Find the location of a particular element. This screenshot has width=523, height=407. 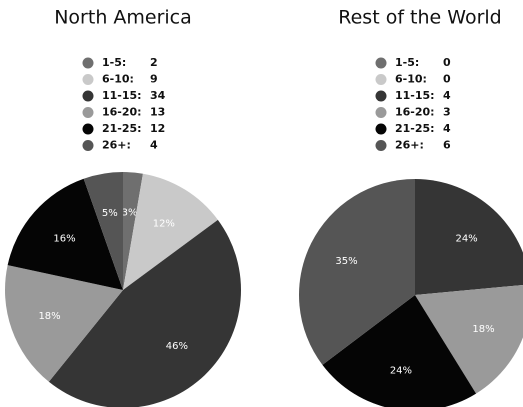

legend-value: 6 is located at coordinates (447, 145).